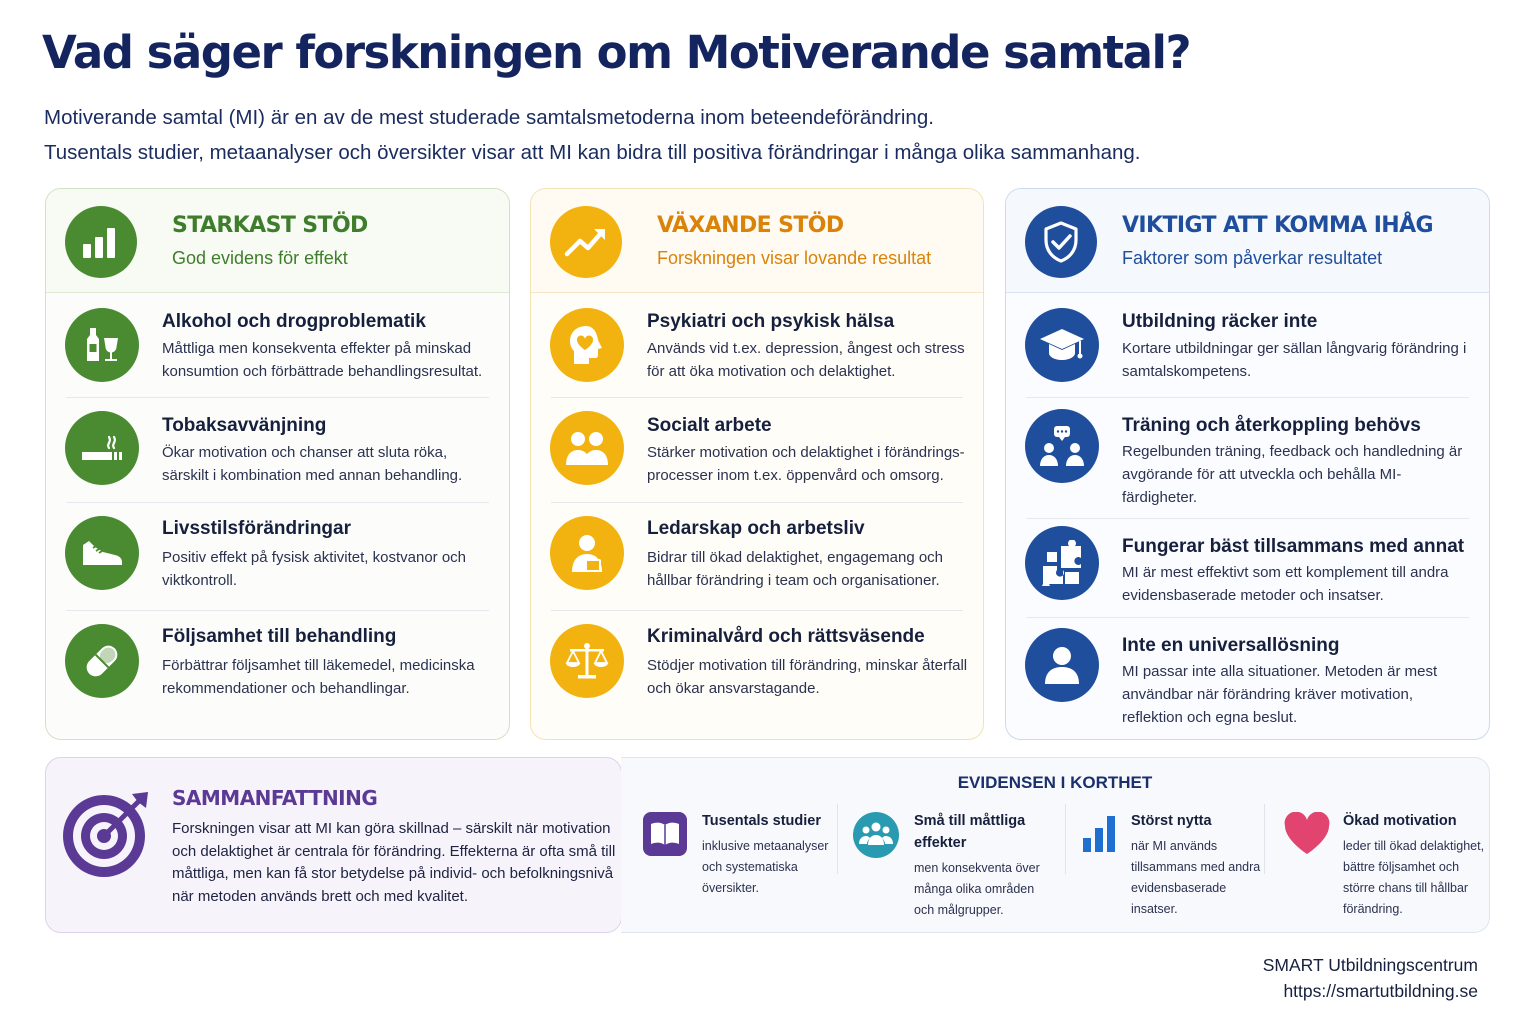  I want to click on book-icon, so click(665, 836).